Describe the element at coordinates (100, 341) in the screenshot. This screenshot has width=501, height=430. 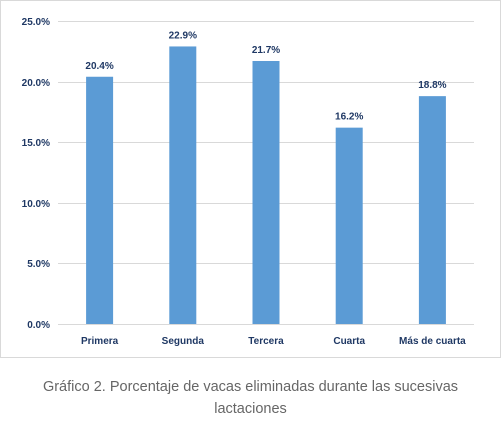
I see `category-label: Primera` at that location.